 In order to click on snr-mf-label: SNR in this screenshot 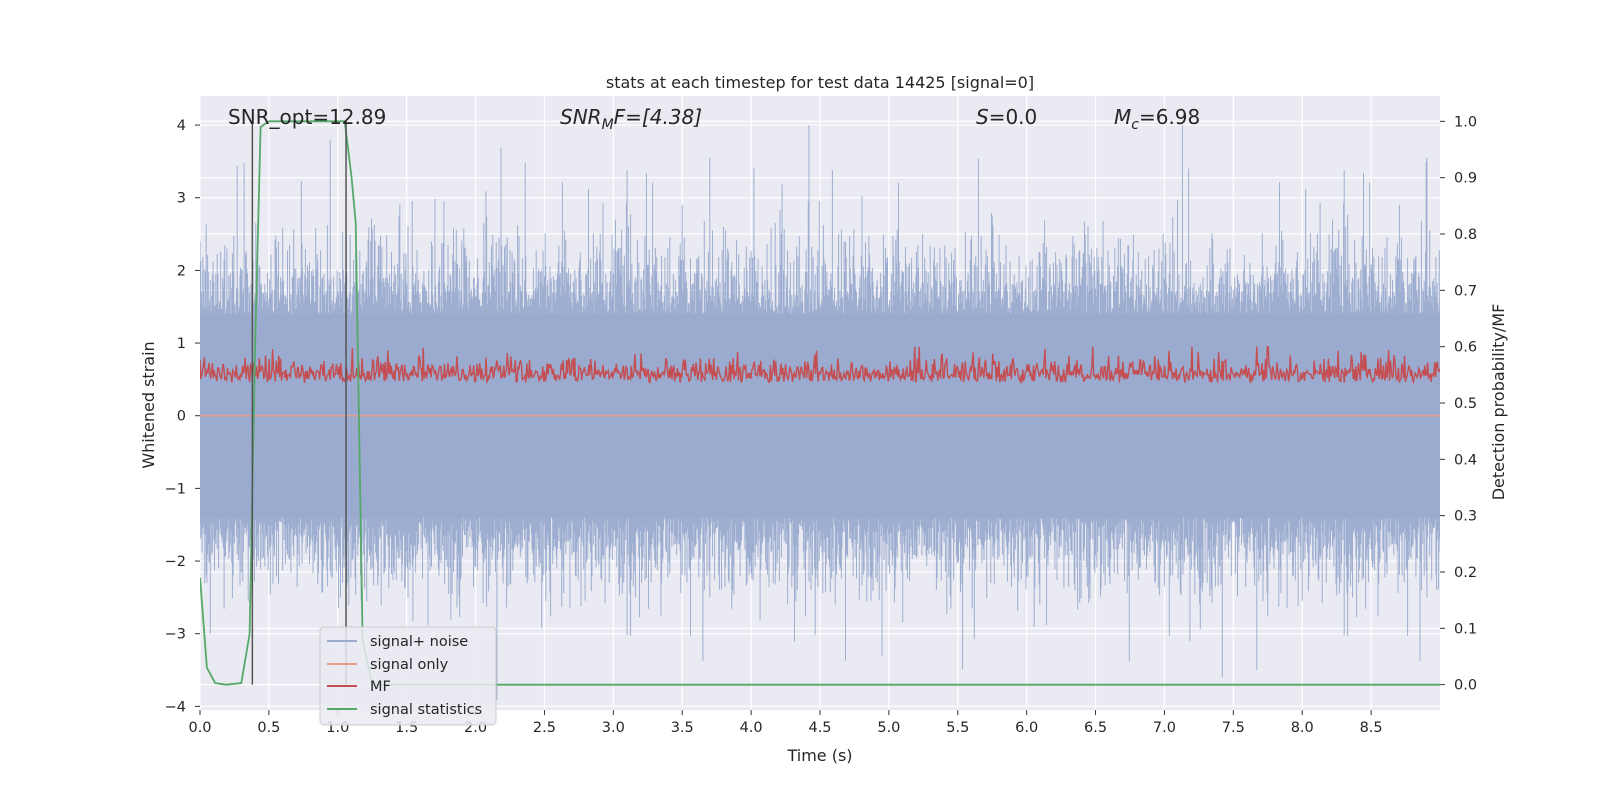, I will do `click(581, 117)`.